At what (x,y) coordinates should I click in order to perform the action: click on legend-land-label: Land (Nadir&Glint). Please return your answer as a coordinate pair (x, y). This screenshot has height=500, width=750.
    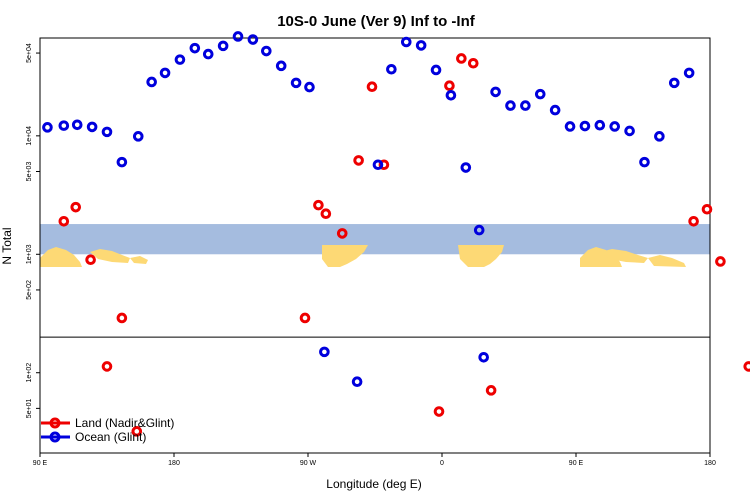
    Looking at the image, I should click on (124, 423).